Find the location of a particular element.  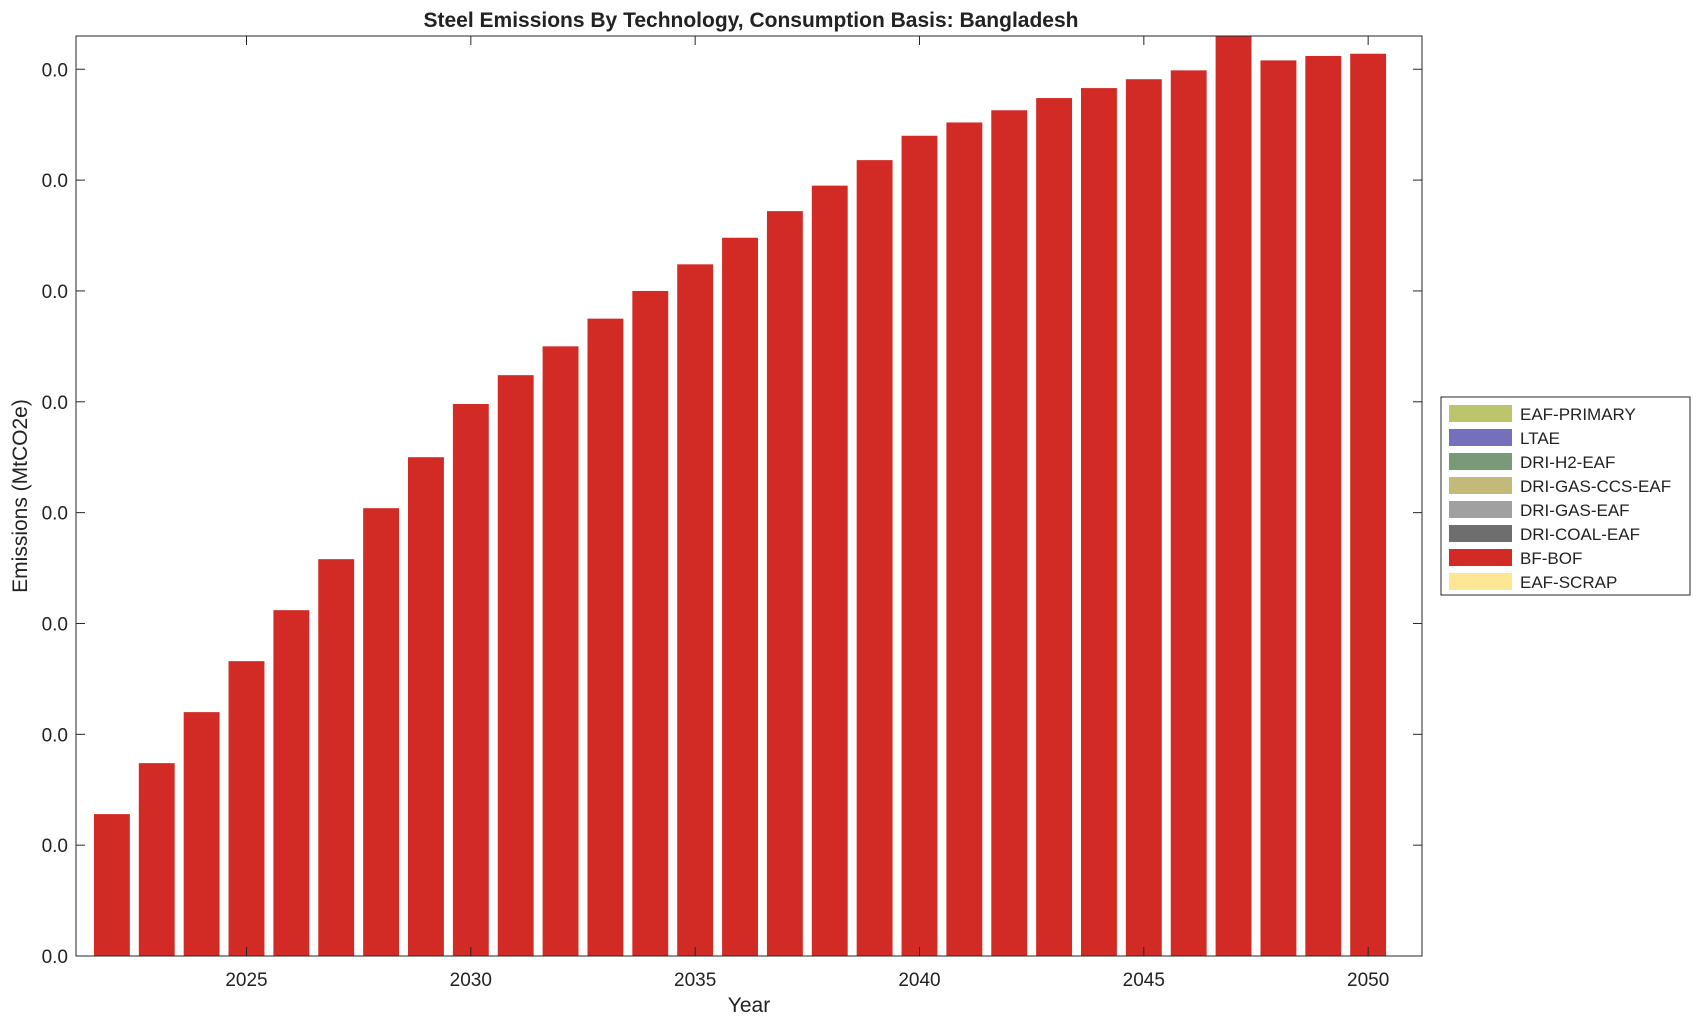

bar-bf-bof-2047 is located at coordinates (1233, 496).